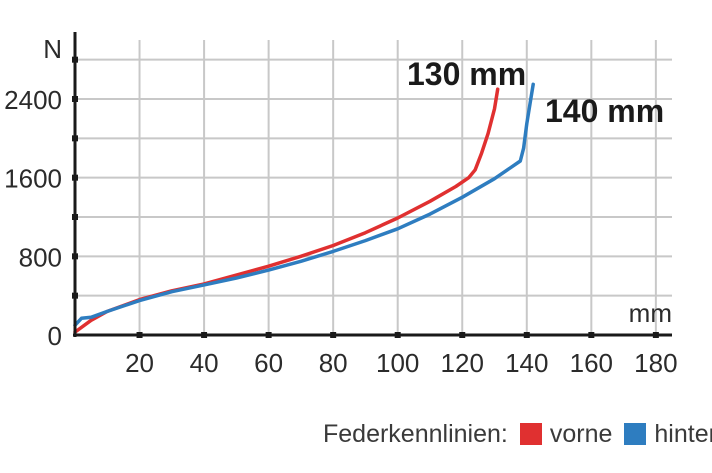 This screenshot has width=712, height=473. I want to click on annotation-vorne: 130 mm, so click(466, 74).